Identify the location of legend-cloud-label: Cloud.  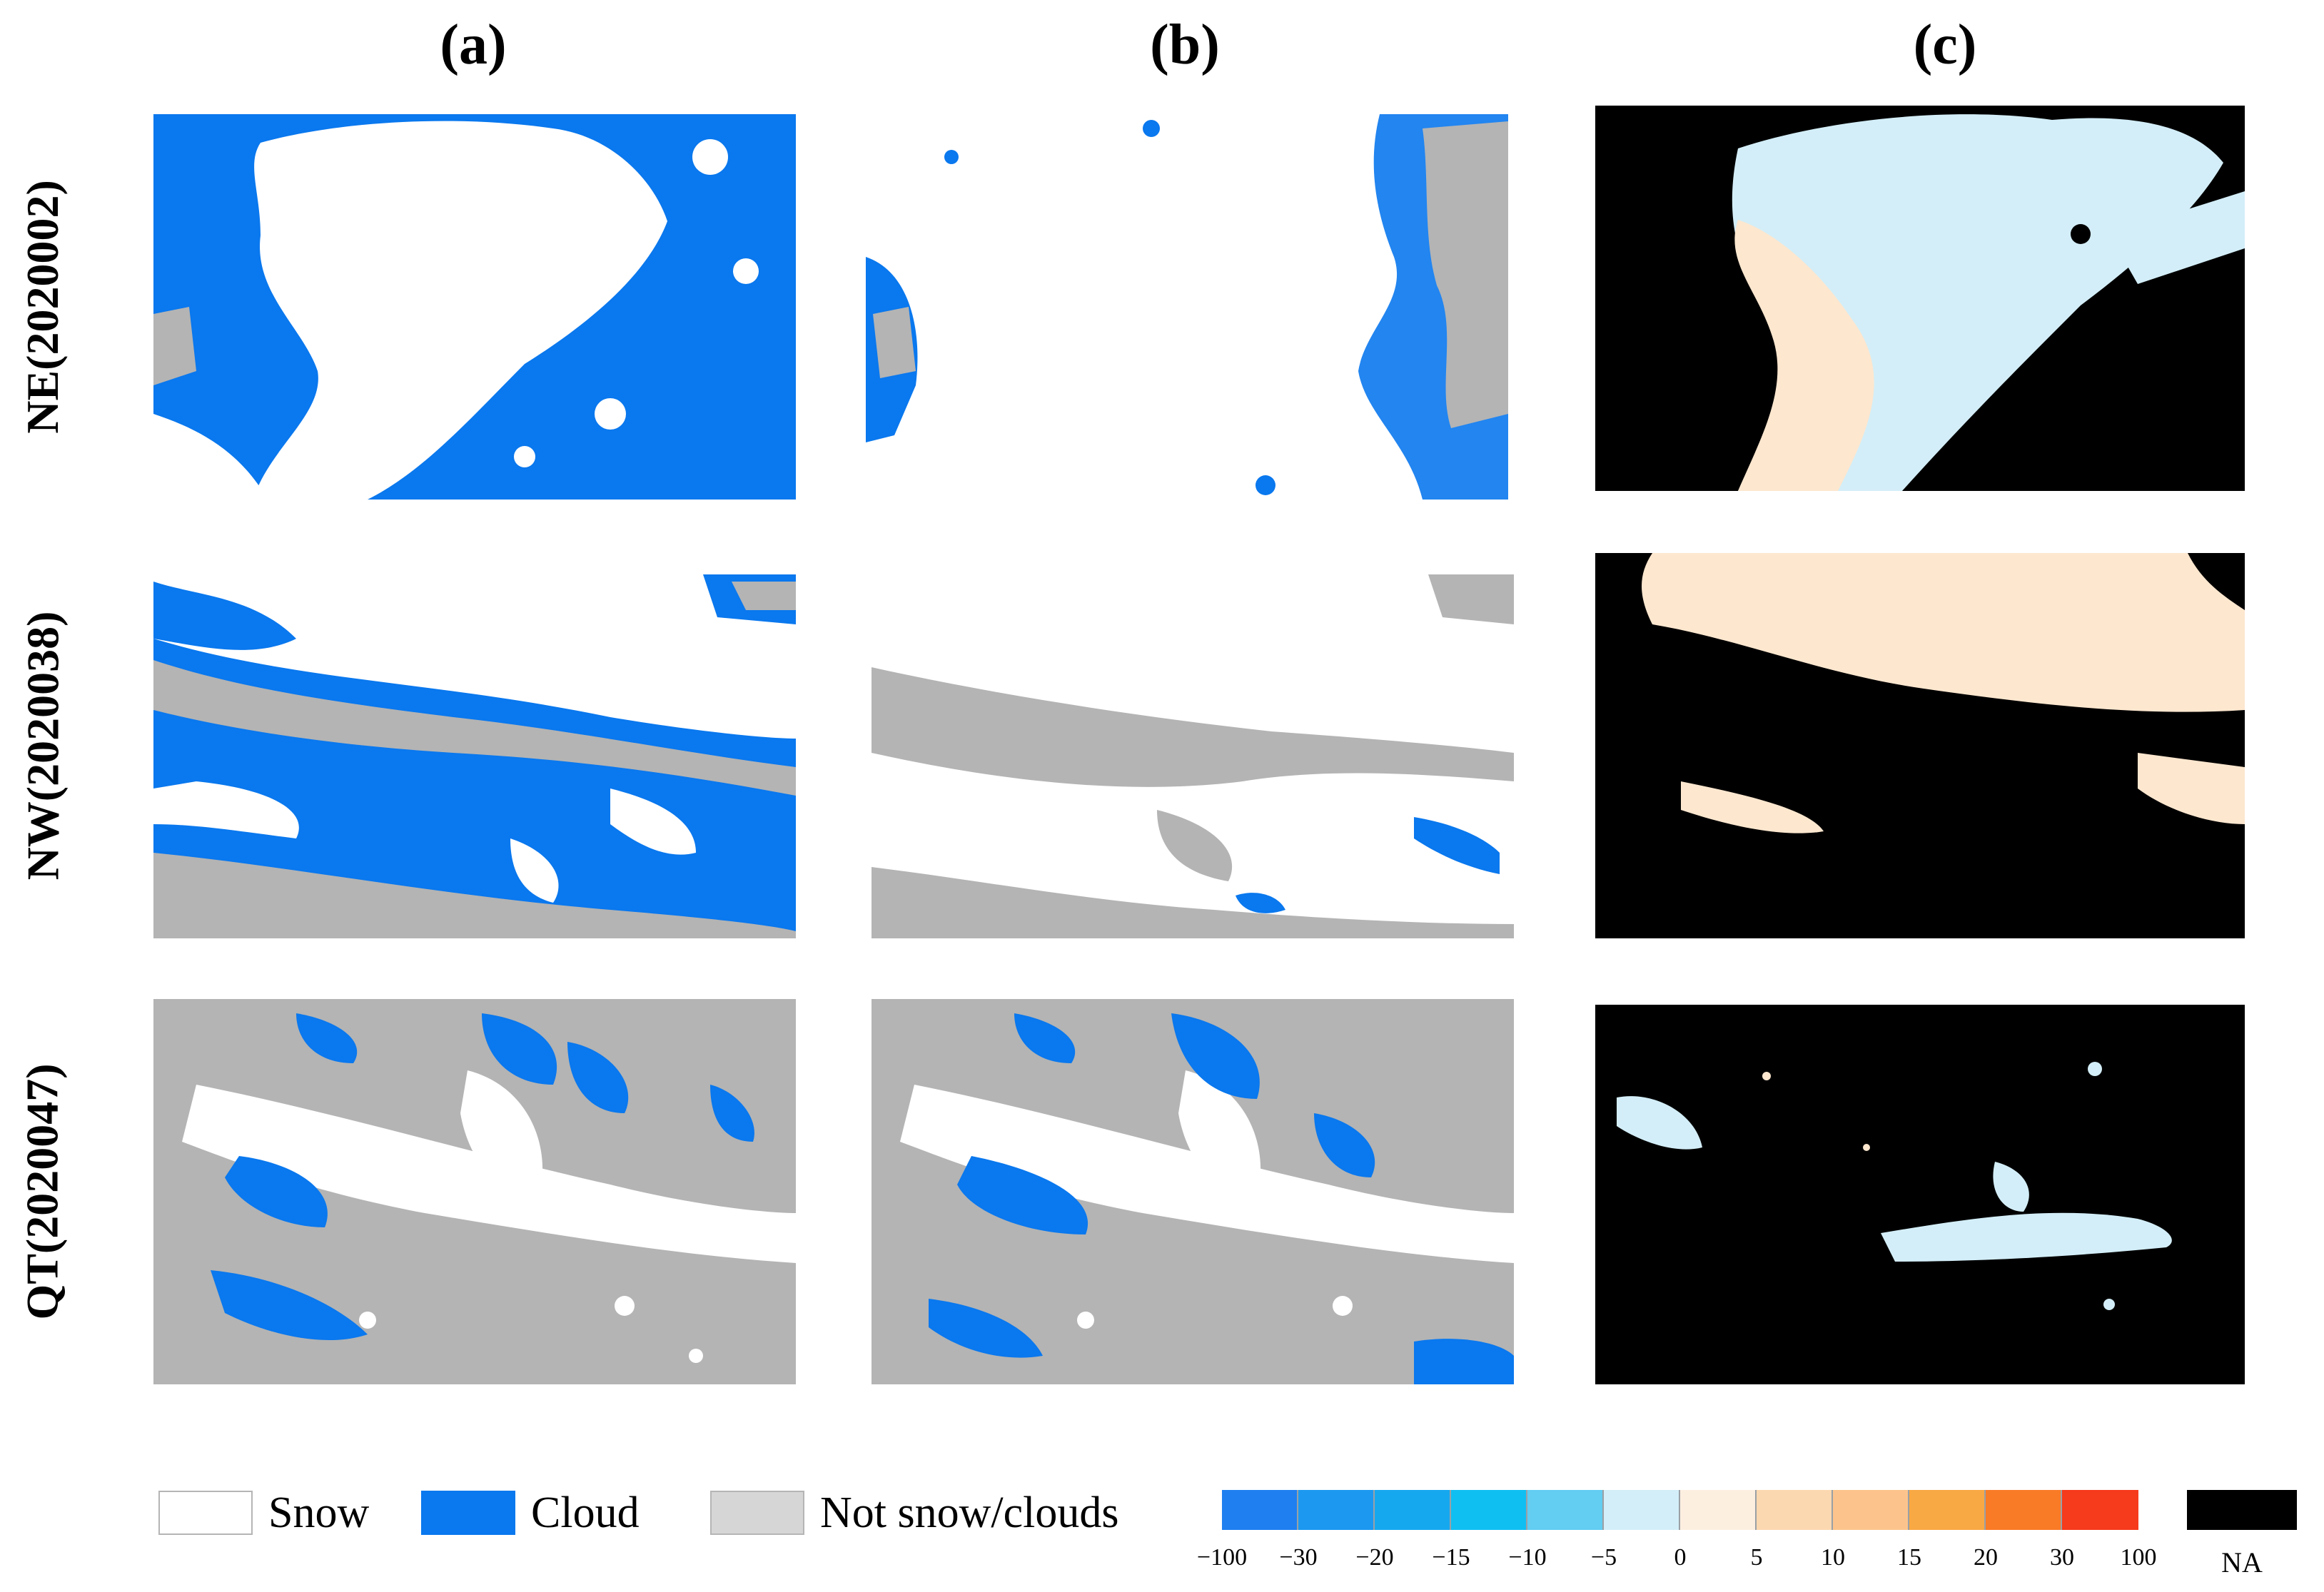
(585, 1512).